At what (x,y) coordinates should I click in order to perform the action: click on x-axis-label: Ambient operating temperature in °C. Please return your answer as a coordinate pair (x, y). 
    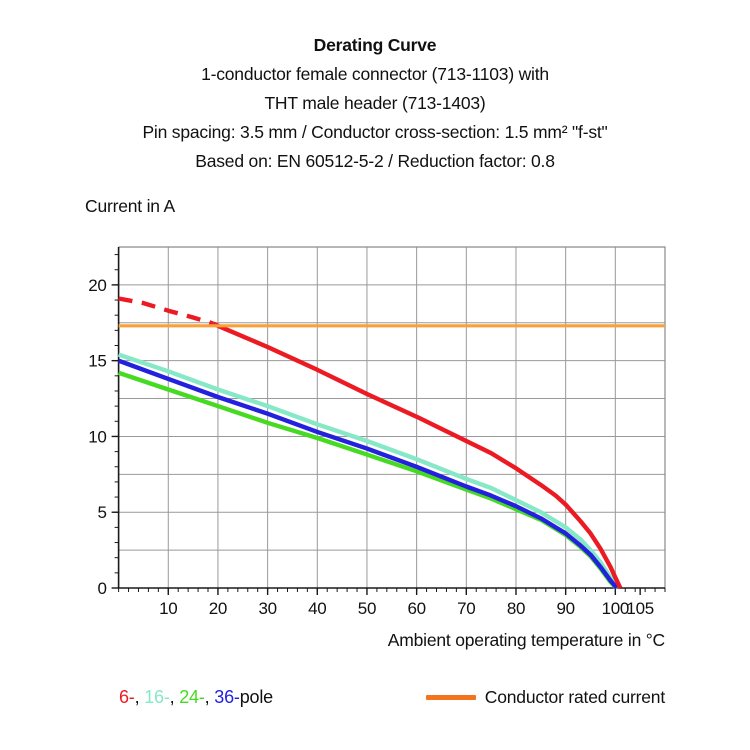
    Looking at the image, I should click on (526, 640).